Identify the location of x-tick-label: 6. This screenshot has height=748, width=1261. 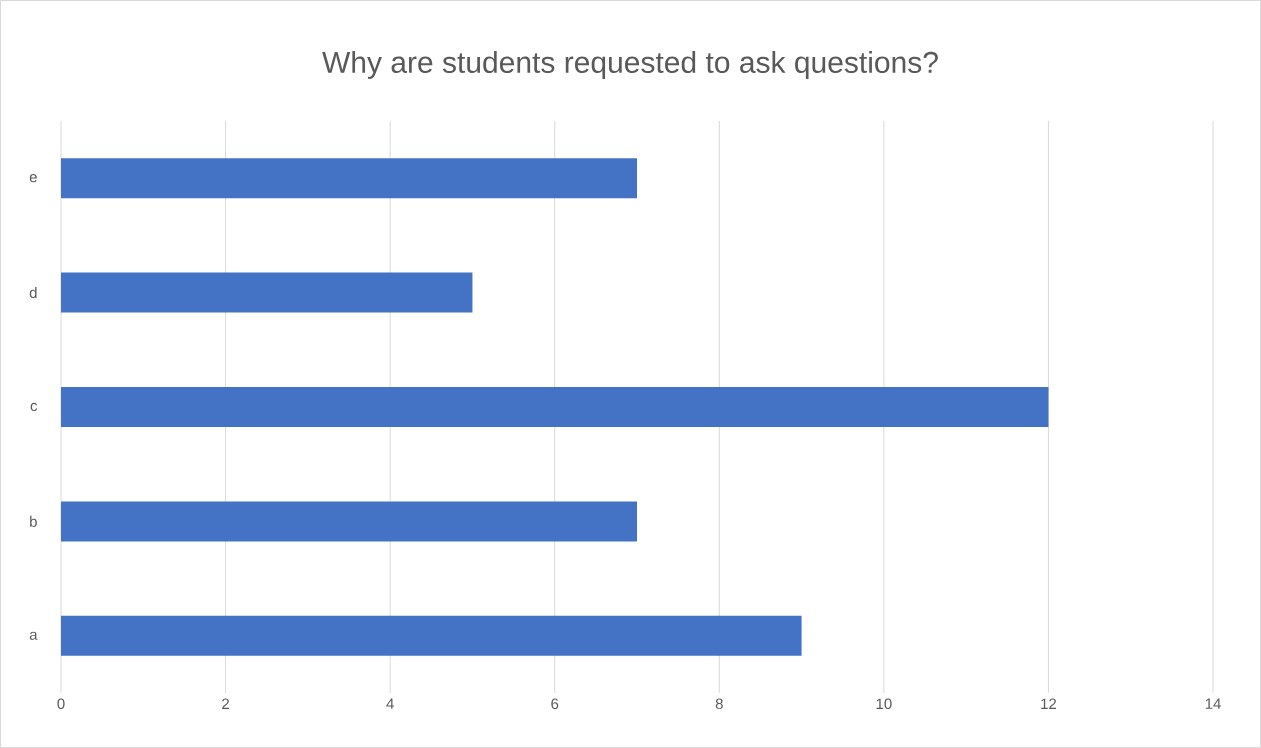
(555, 704).